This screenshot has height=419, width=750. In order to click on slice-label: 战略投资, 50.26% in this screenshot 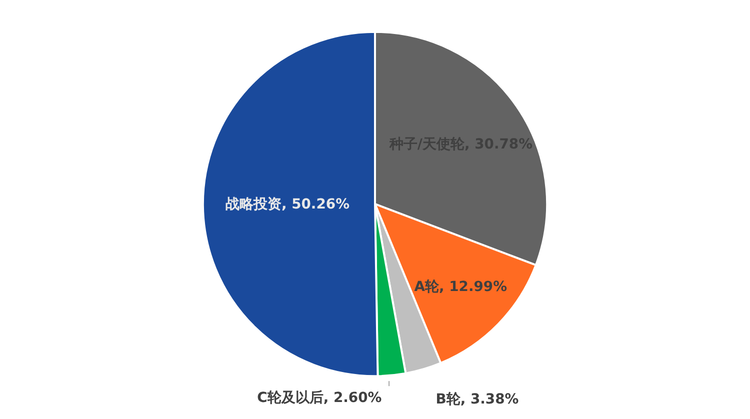, I will do `click(287, 204)`.